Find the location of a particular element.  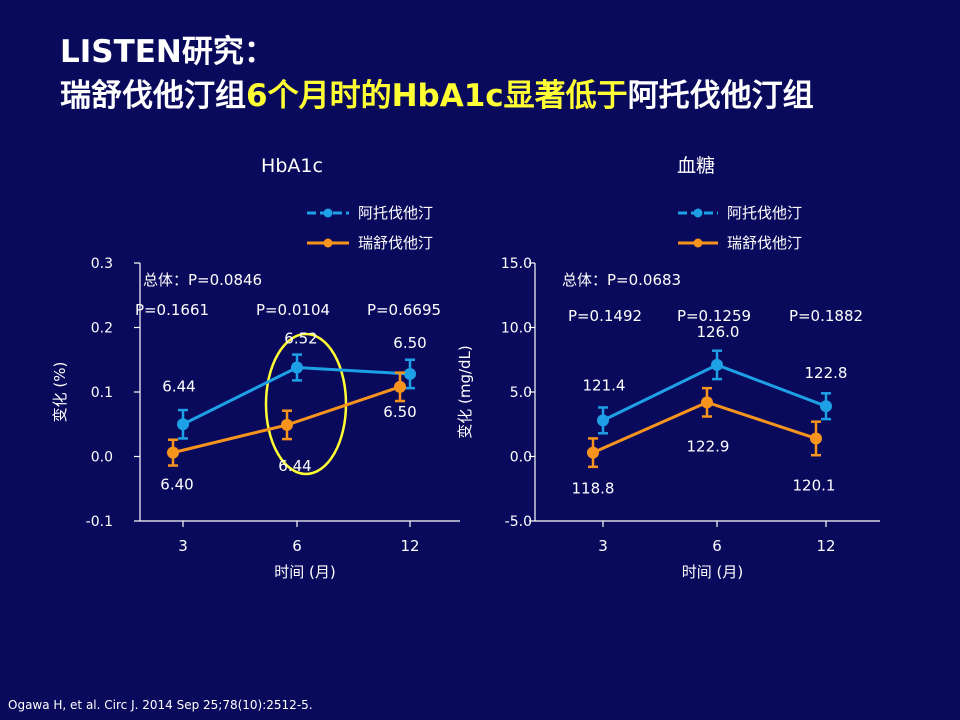

data-label: 122.8 is located at coordinates (826, 373).